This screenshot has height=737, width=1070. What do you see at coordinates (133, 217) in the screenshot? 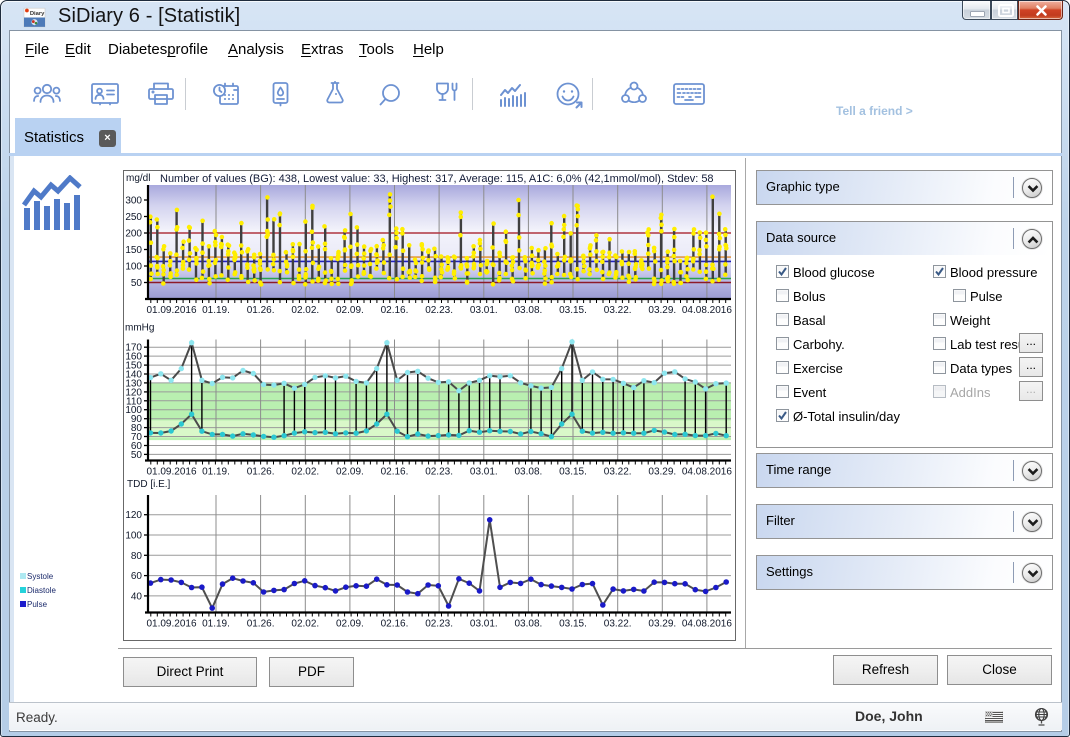
I see `svg-text: 250` at bounding box center [133, 217].